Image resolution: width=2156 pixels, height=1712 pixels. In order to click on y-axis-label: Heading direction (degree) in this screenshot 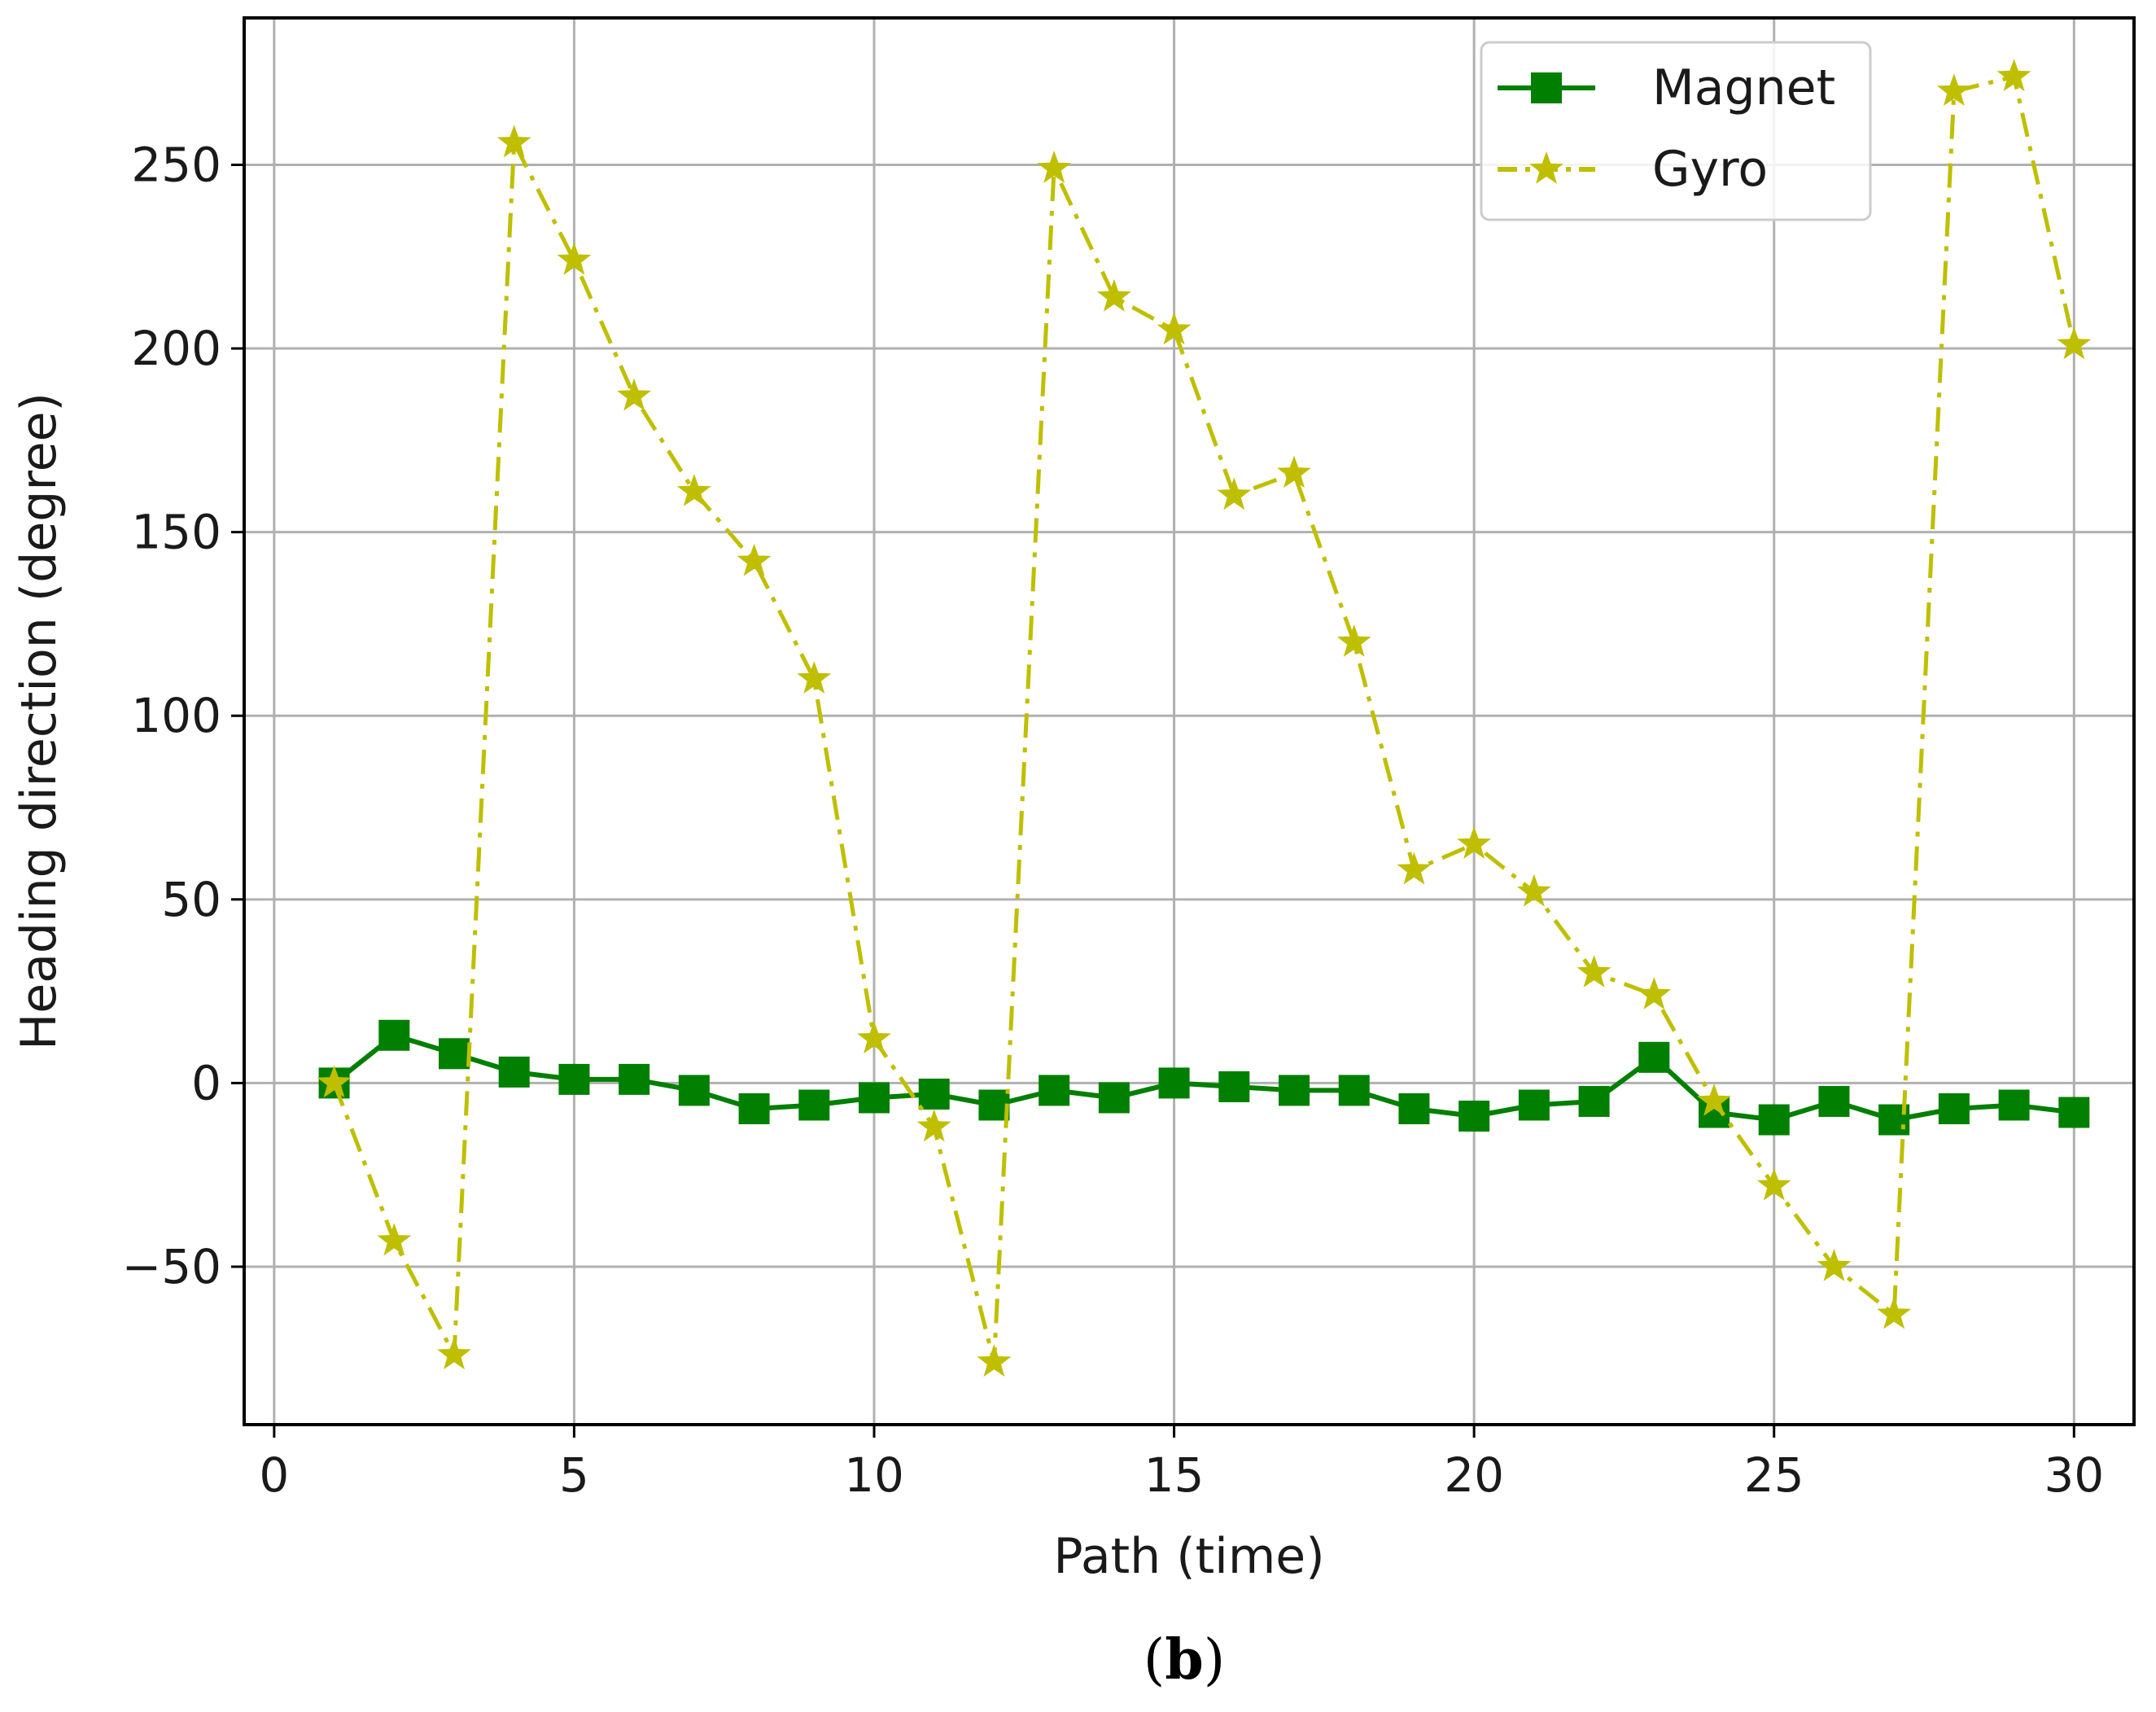, I will do `click(39, 721)`.